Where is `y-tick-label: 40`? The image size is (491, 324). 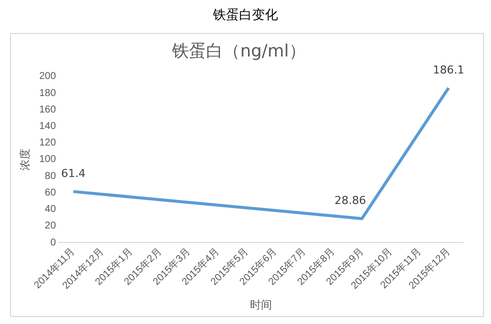 y-tick-label: 40 is located at coordinates (50, 210).